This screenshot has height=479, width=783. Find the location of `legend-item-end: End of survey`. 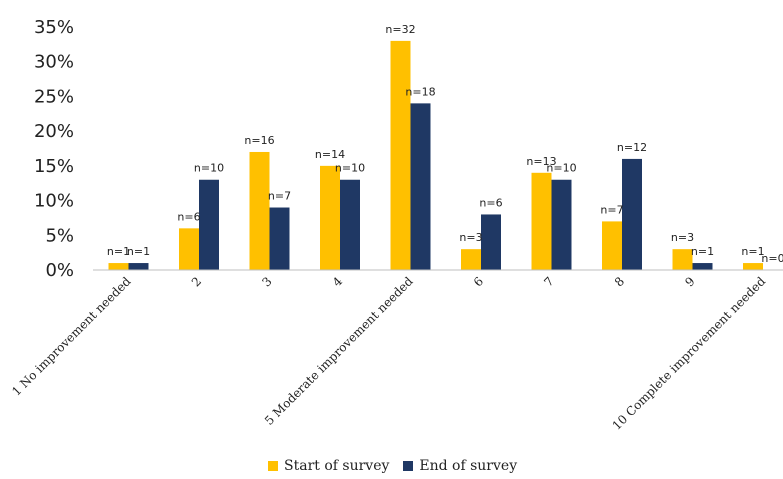

legend-item-end: End of survey is located at coordinates (460, 466).